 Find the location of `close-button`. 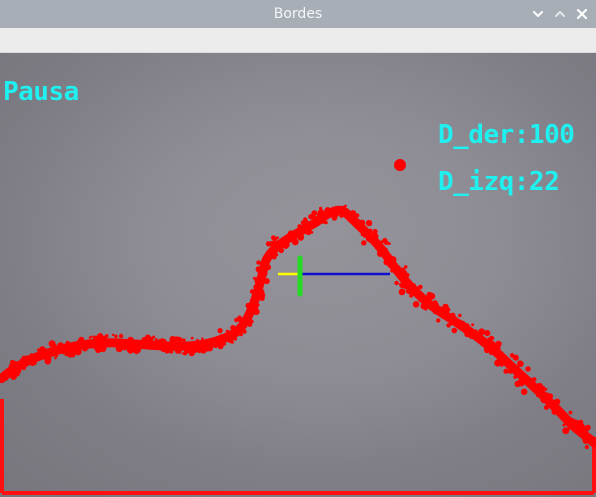

close-button is located at coordinates (582, 14).